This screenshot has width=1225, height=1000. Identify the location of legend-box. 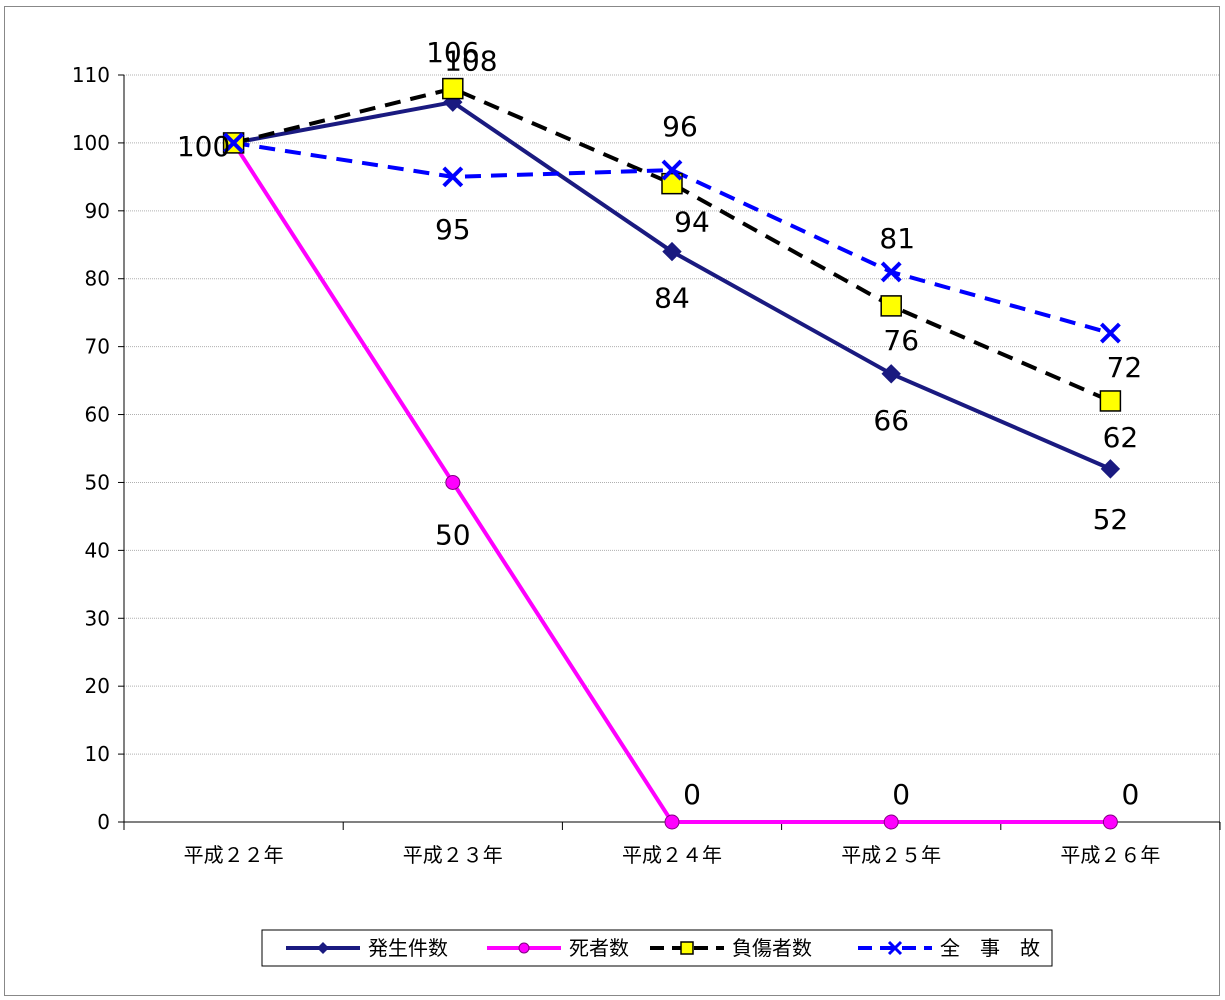
(657, 948).